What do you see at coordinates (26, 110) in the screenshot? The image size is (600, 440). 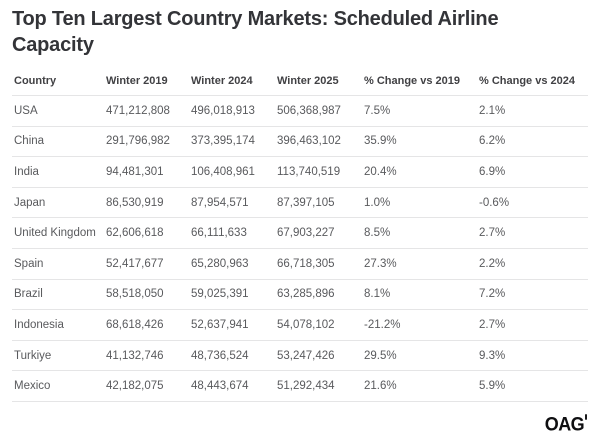 I see `cell-country: USA` at bounding box center [26, 110].